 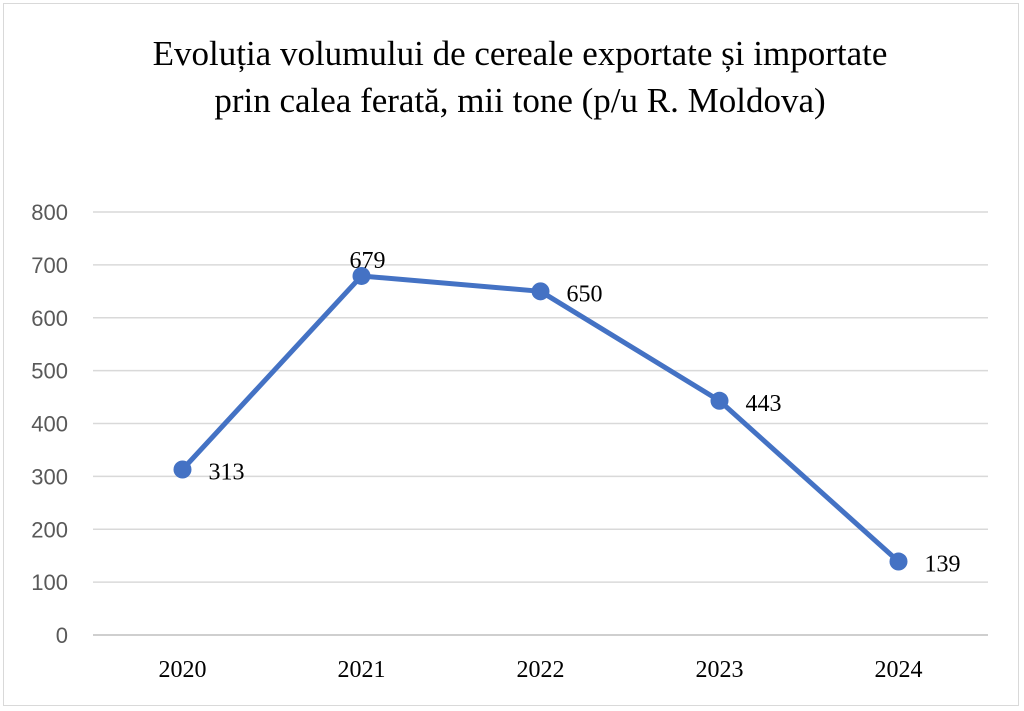 I want to click on y-tick-label: 200, so click(x=49, y=529).